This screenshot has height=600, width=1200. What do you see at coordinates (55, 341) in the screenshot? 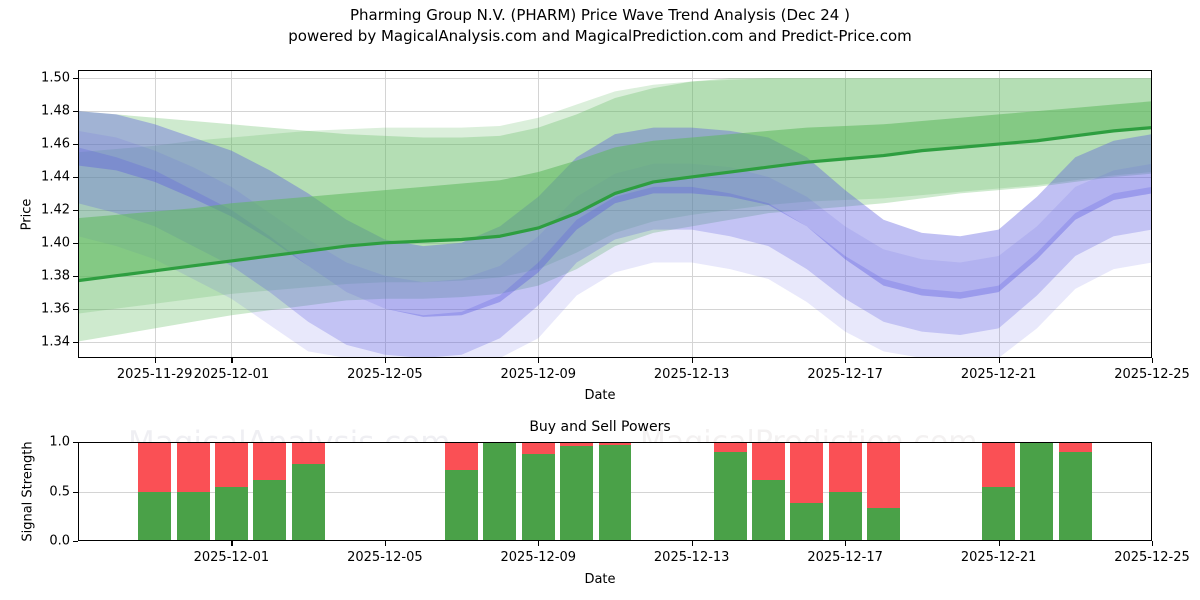
I see `price-y-tick-label: 1.34` at bounding box center [55, 341].